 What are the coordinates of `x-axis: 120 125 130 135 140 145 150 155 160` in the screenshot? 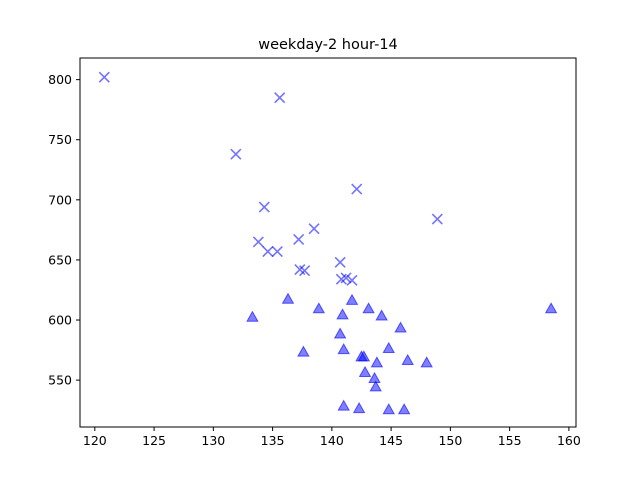 It's located at (332, 437).